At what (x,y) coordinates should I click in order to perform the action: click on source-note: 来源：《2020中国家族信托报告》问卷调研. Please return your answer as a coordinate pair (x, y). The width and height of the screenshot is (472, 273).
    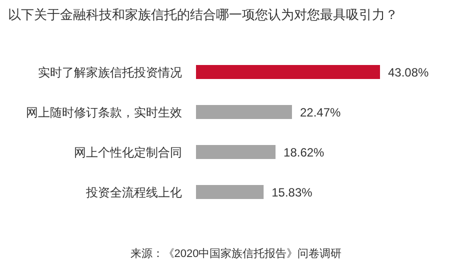
    Looking at the image, I should click on (236, 253).